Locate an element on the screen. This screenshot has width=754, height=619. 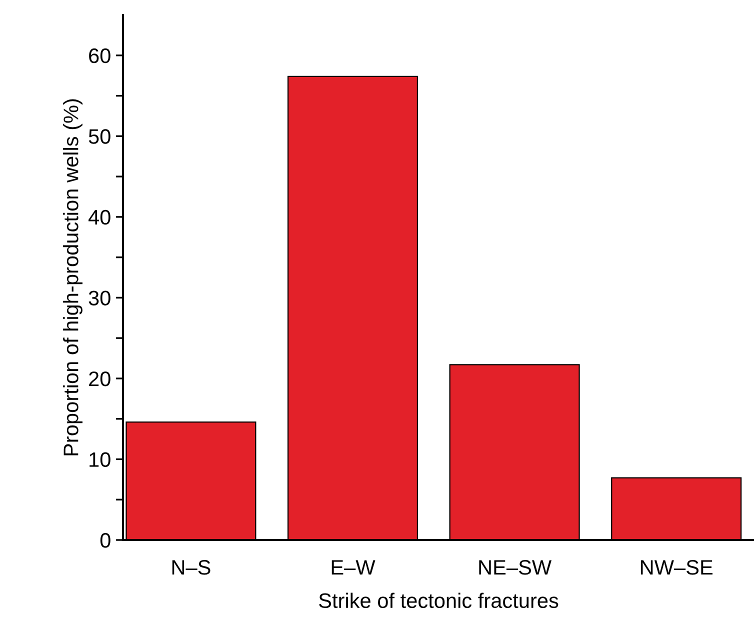
y-tick-label: 40 is located at coordinates (99, 217).